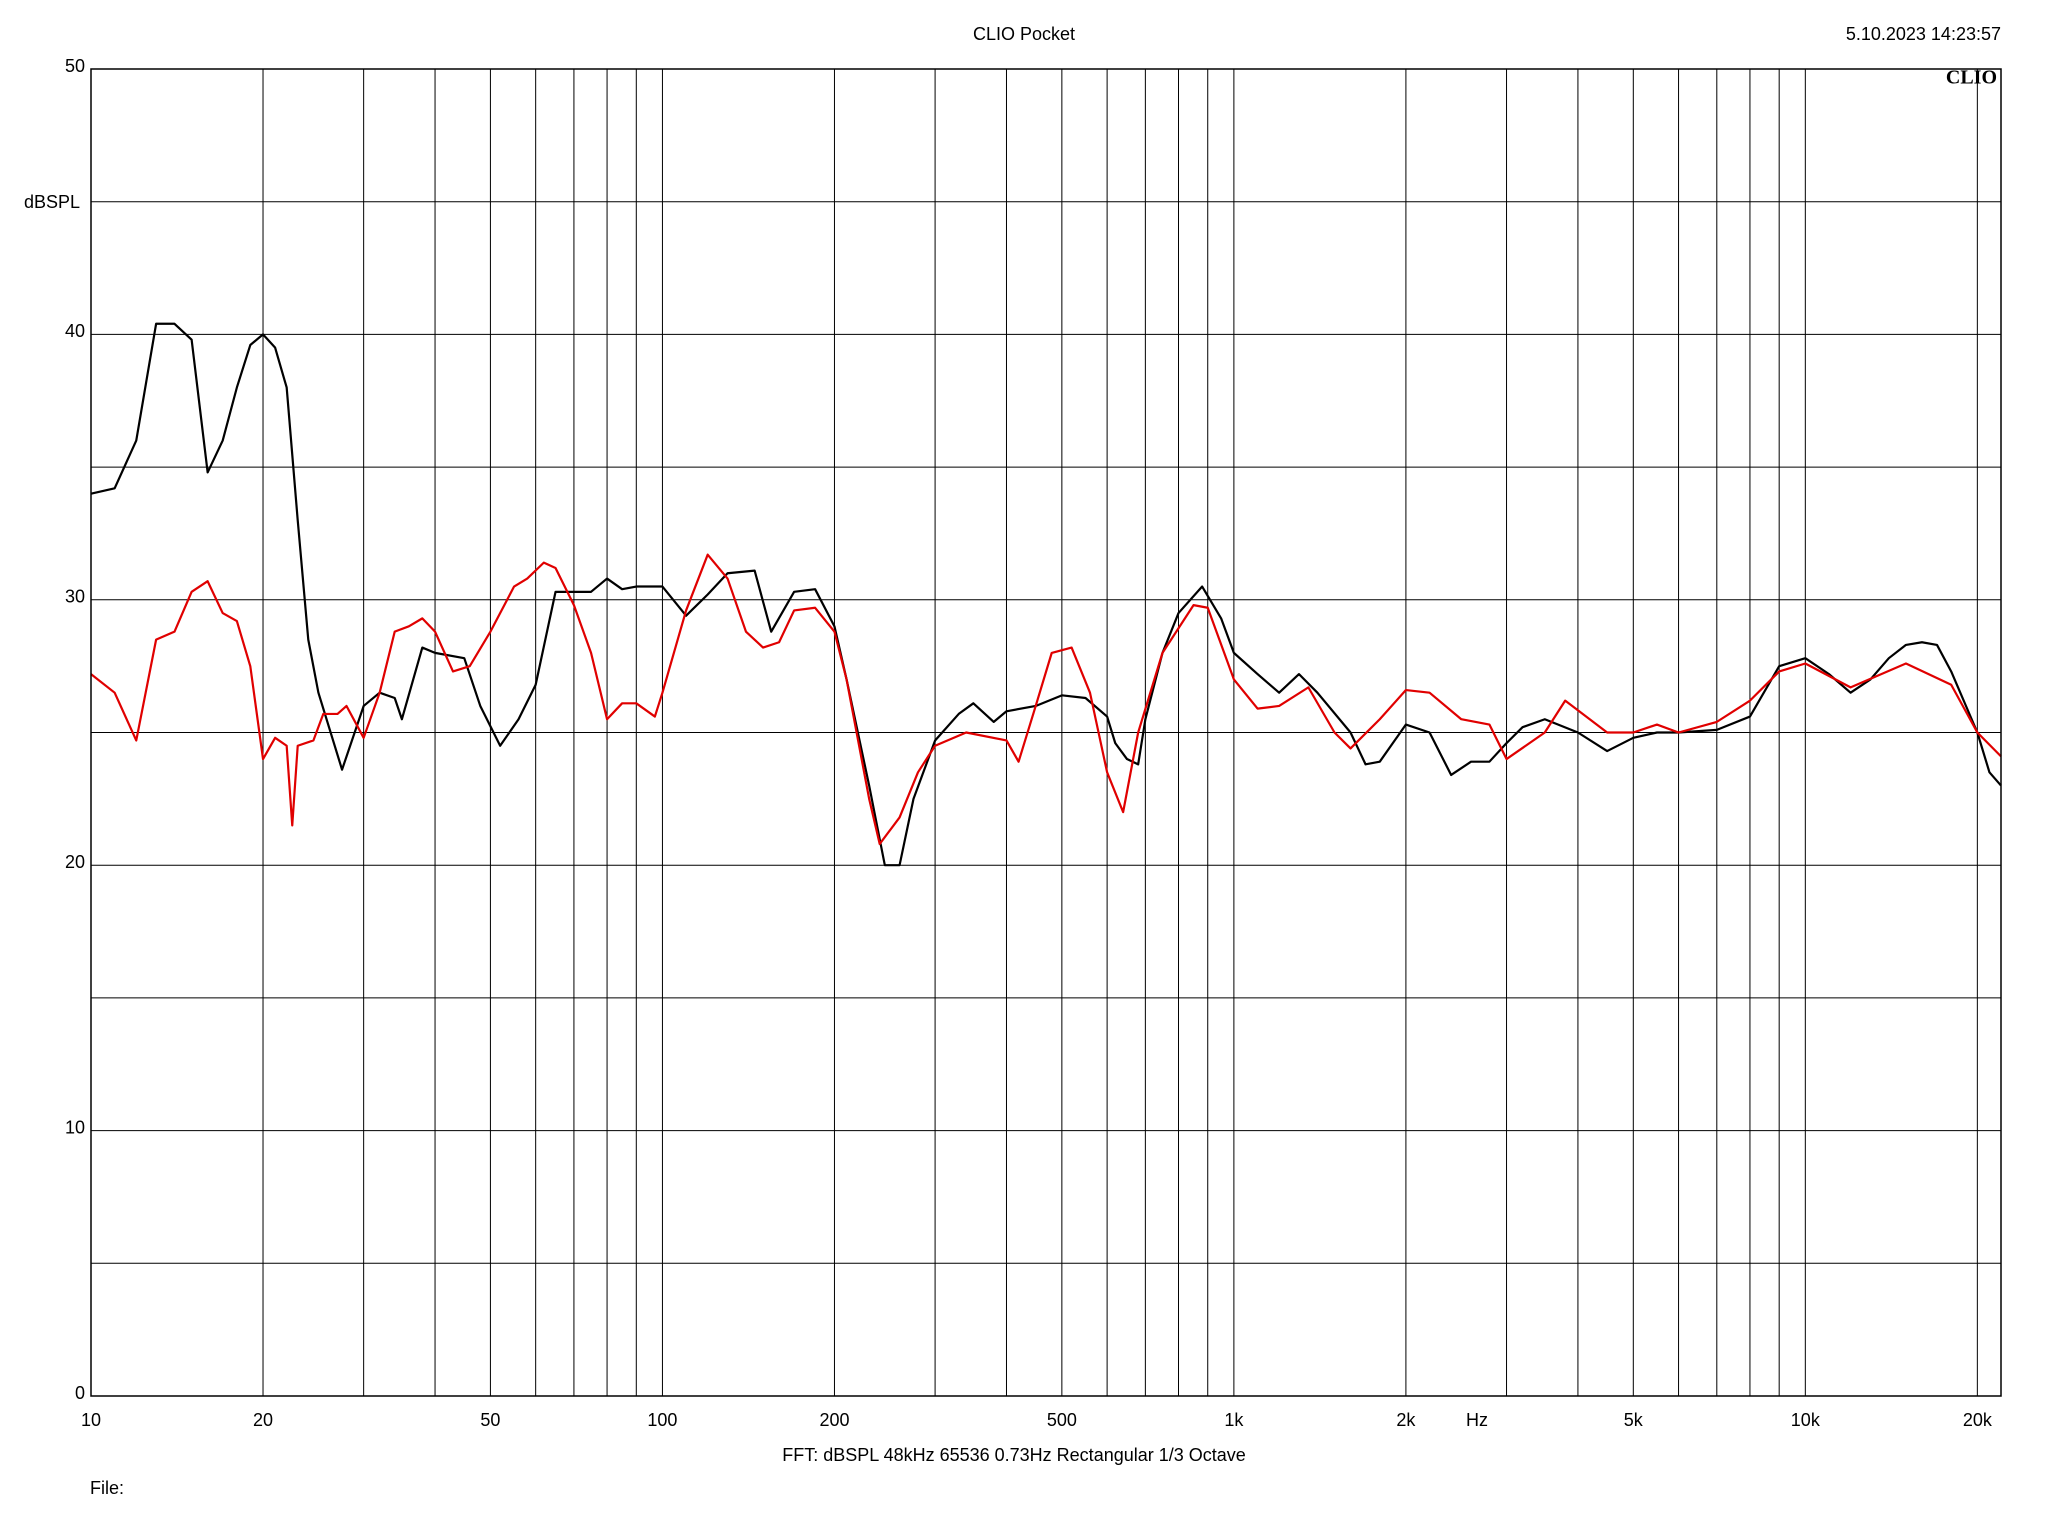  What do you see at coordinates (91, 1420) in the screenshot?
I see `x-tick-label: 10` at bounding box center [91, 1420].